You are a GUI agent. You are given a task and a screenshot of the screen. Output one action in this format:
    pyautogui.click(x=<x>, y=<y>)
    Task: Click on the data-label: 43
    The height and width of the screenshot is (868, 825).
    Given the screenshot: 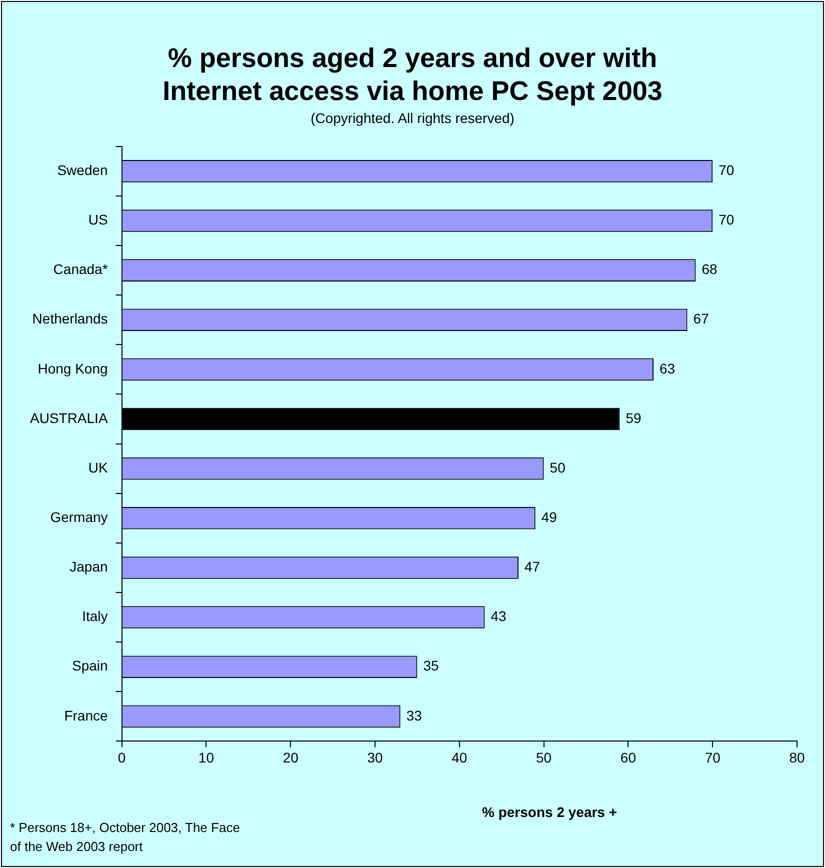 What is the action you would take?
    pyautogui.click(x=498, y=616)
    